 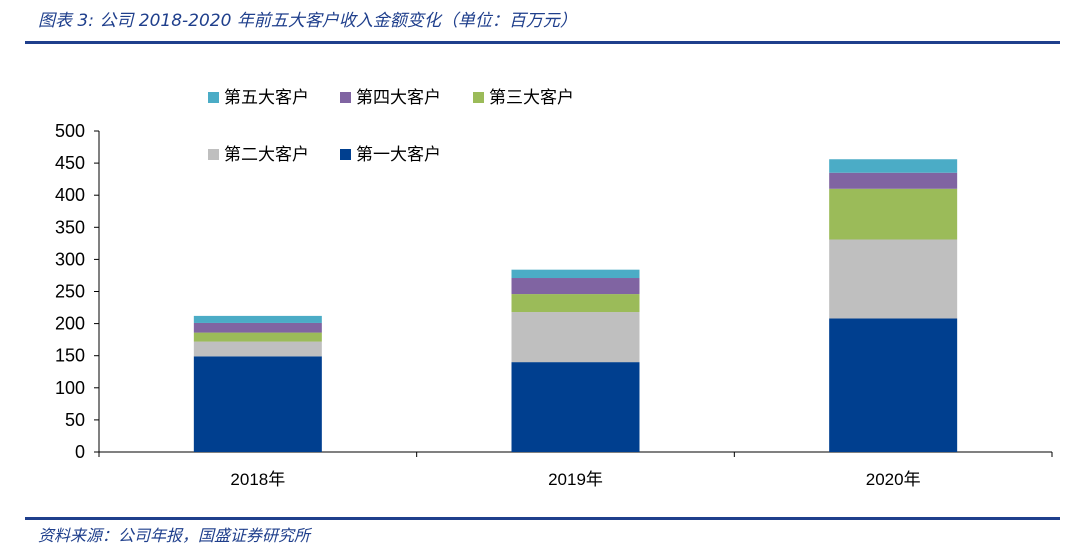 I want to click on y-tick-label: 300, so click(x=70, y=259).